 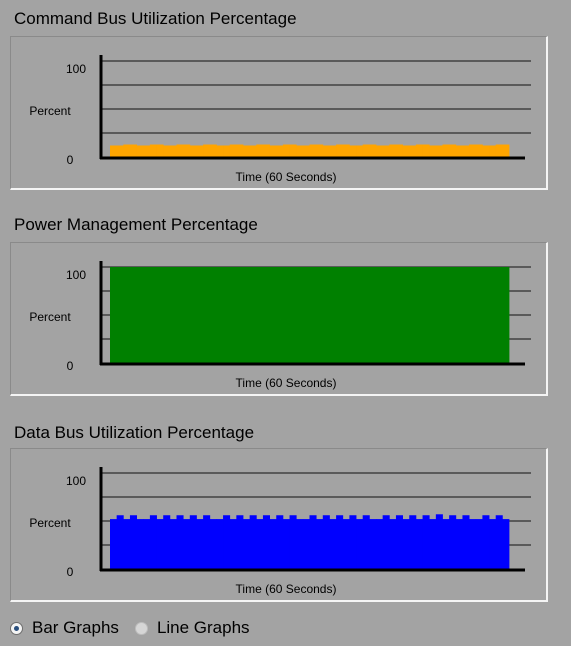 What do you see at coordinates (76, 481) in the screenshot?
I see `data-bus-y-top-label: 100` at bounding box center [76, 481].